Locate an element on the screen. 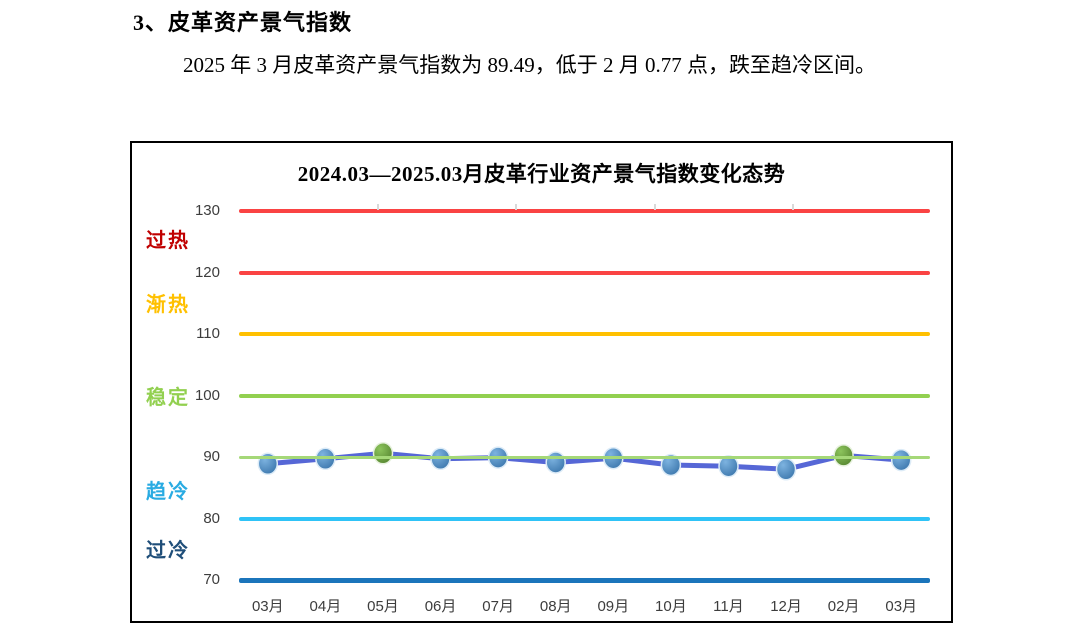 This screenshot has width=1087, height=633. zone-label-100.3: 稳定 is located at coordinates (168, 397).